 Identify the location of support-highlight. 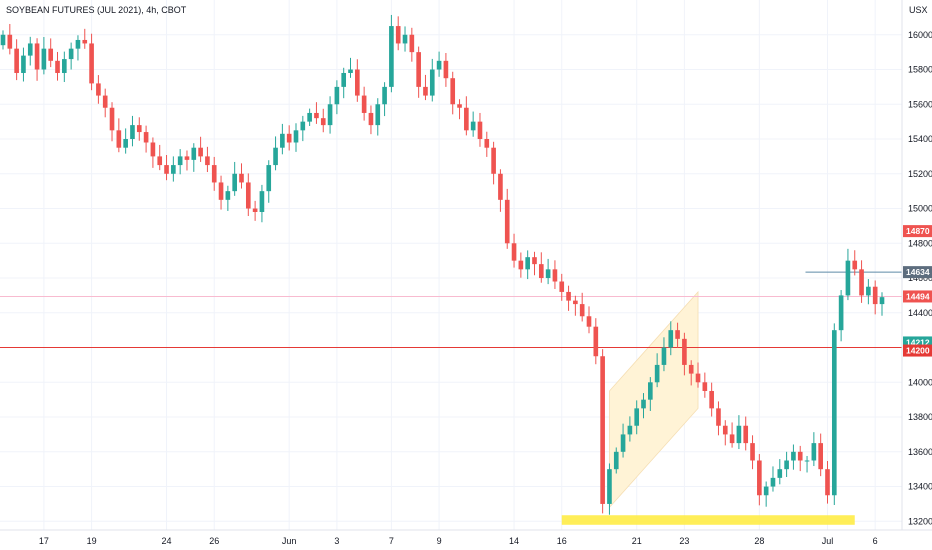
(708, 520).